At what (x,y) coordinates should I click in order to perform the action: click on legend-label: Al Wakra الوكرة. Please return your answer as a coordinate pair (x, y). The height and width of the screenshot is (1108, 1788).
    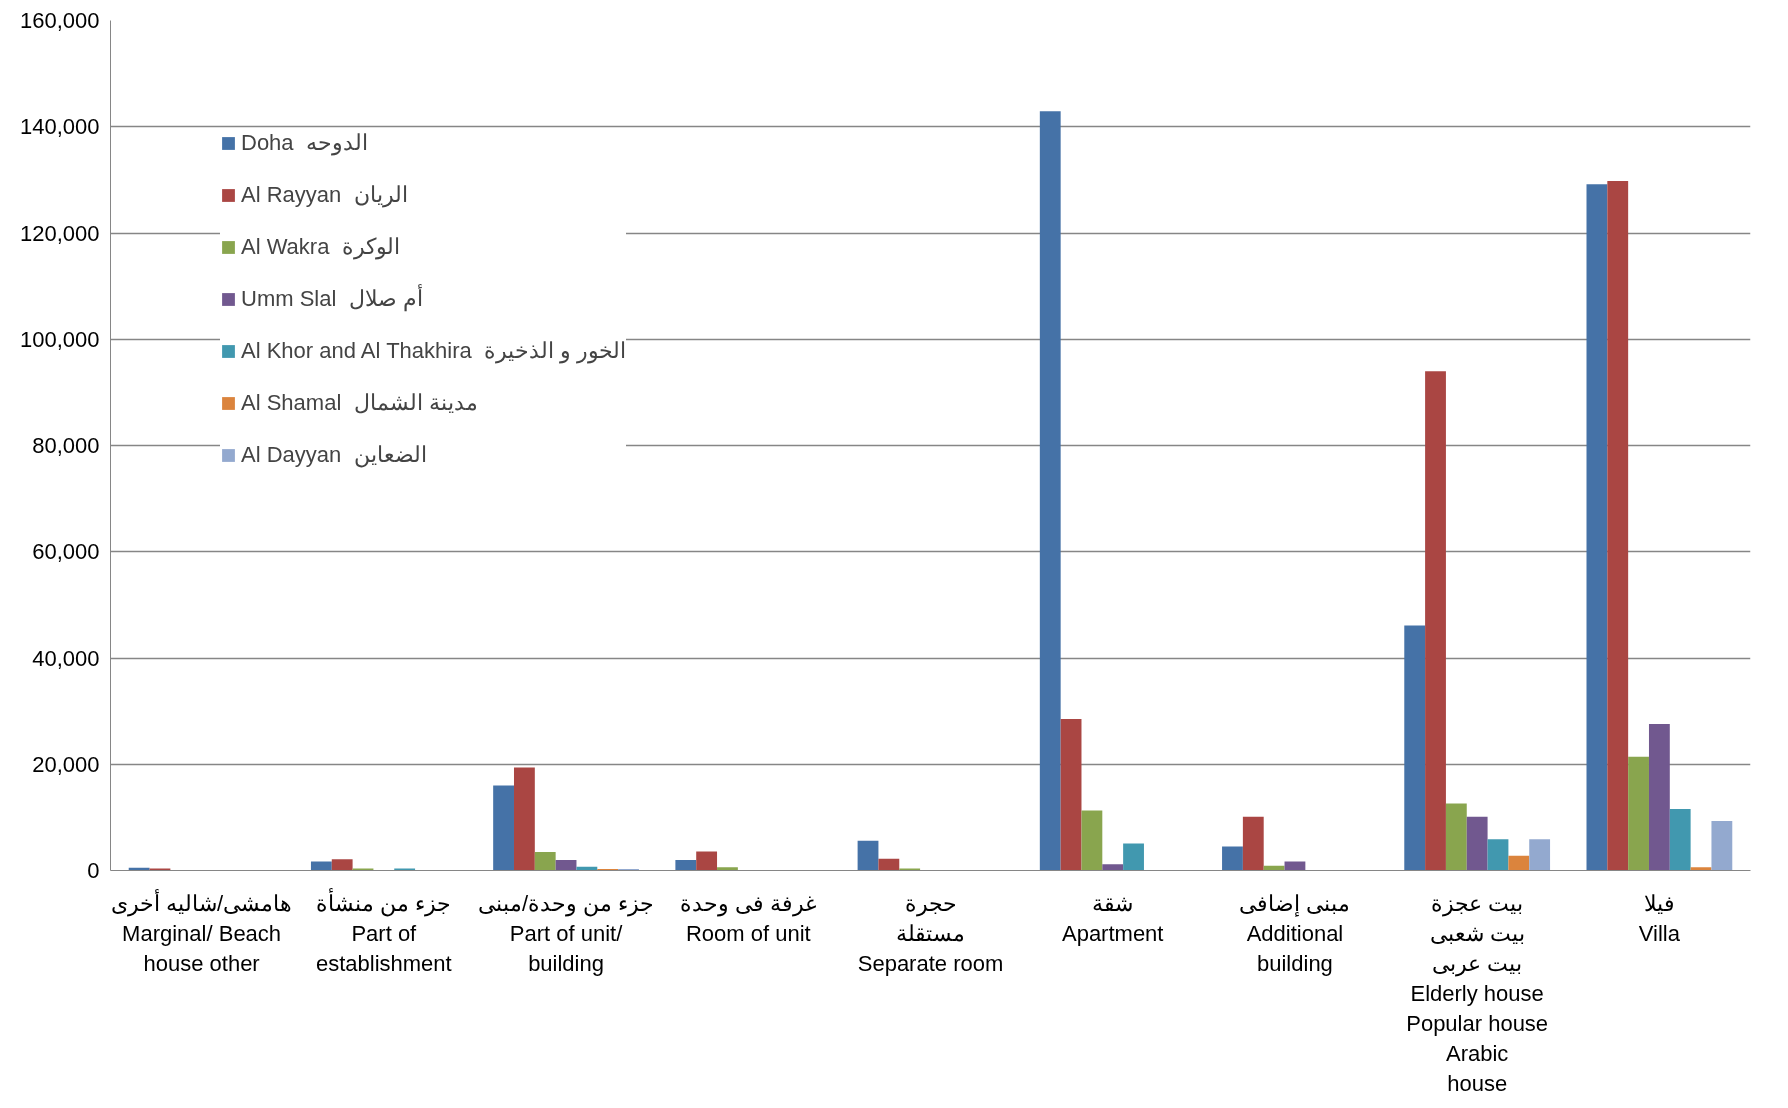
    Looking at the image, I should click on (320, 247).